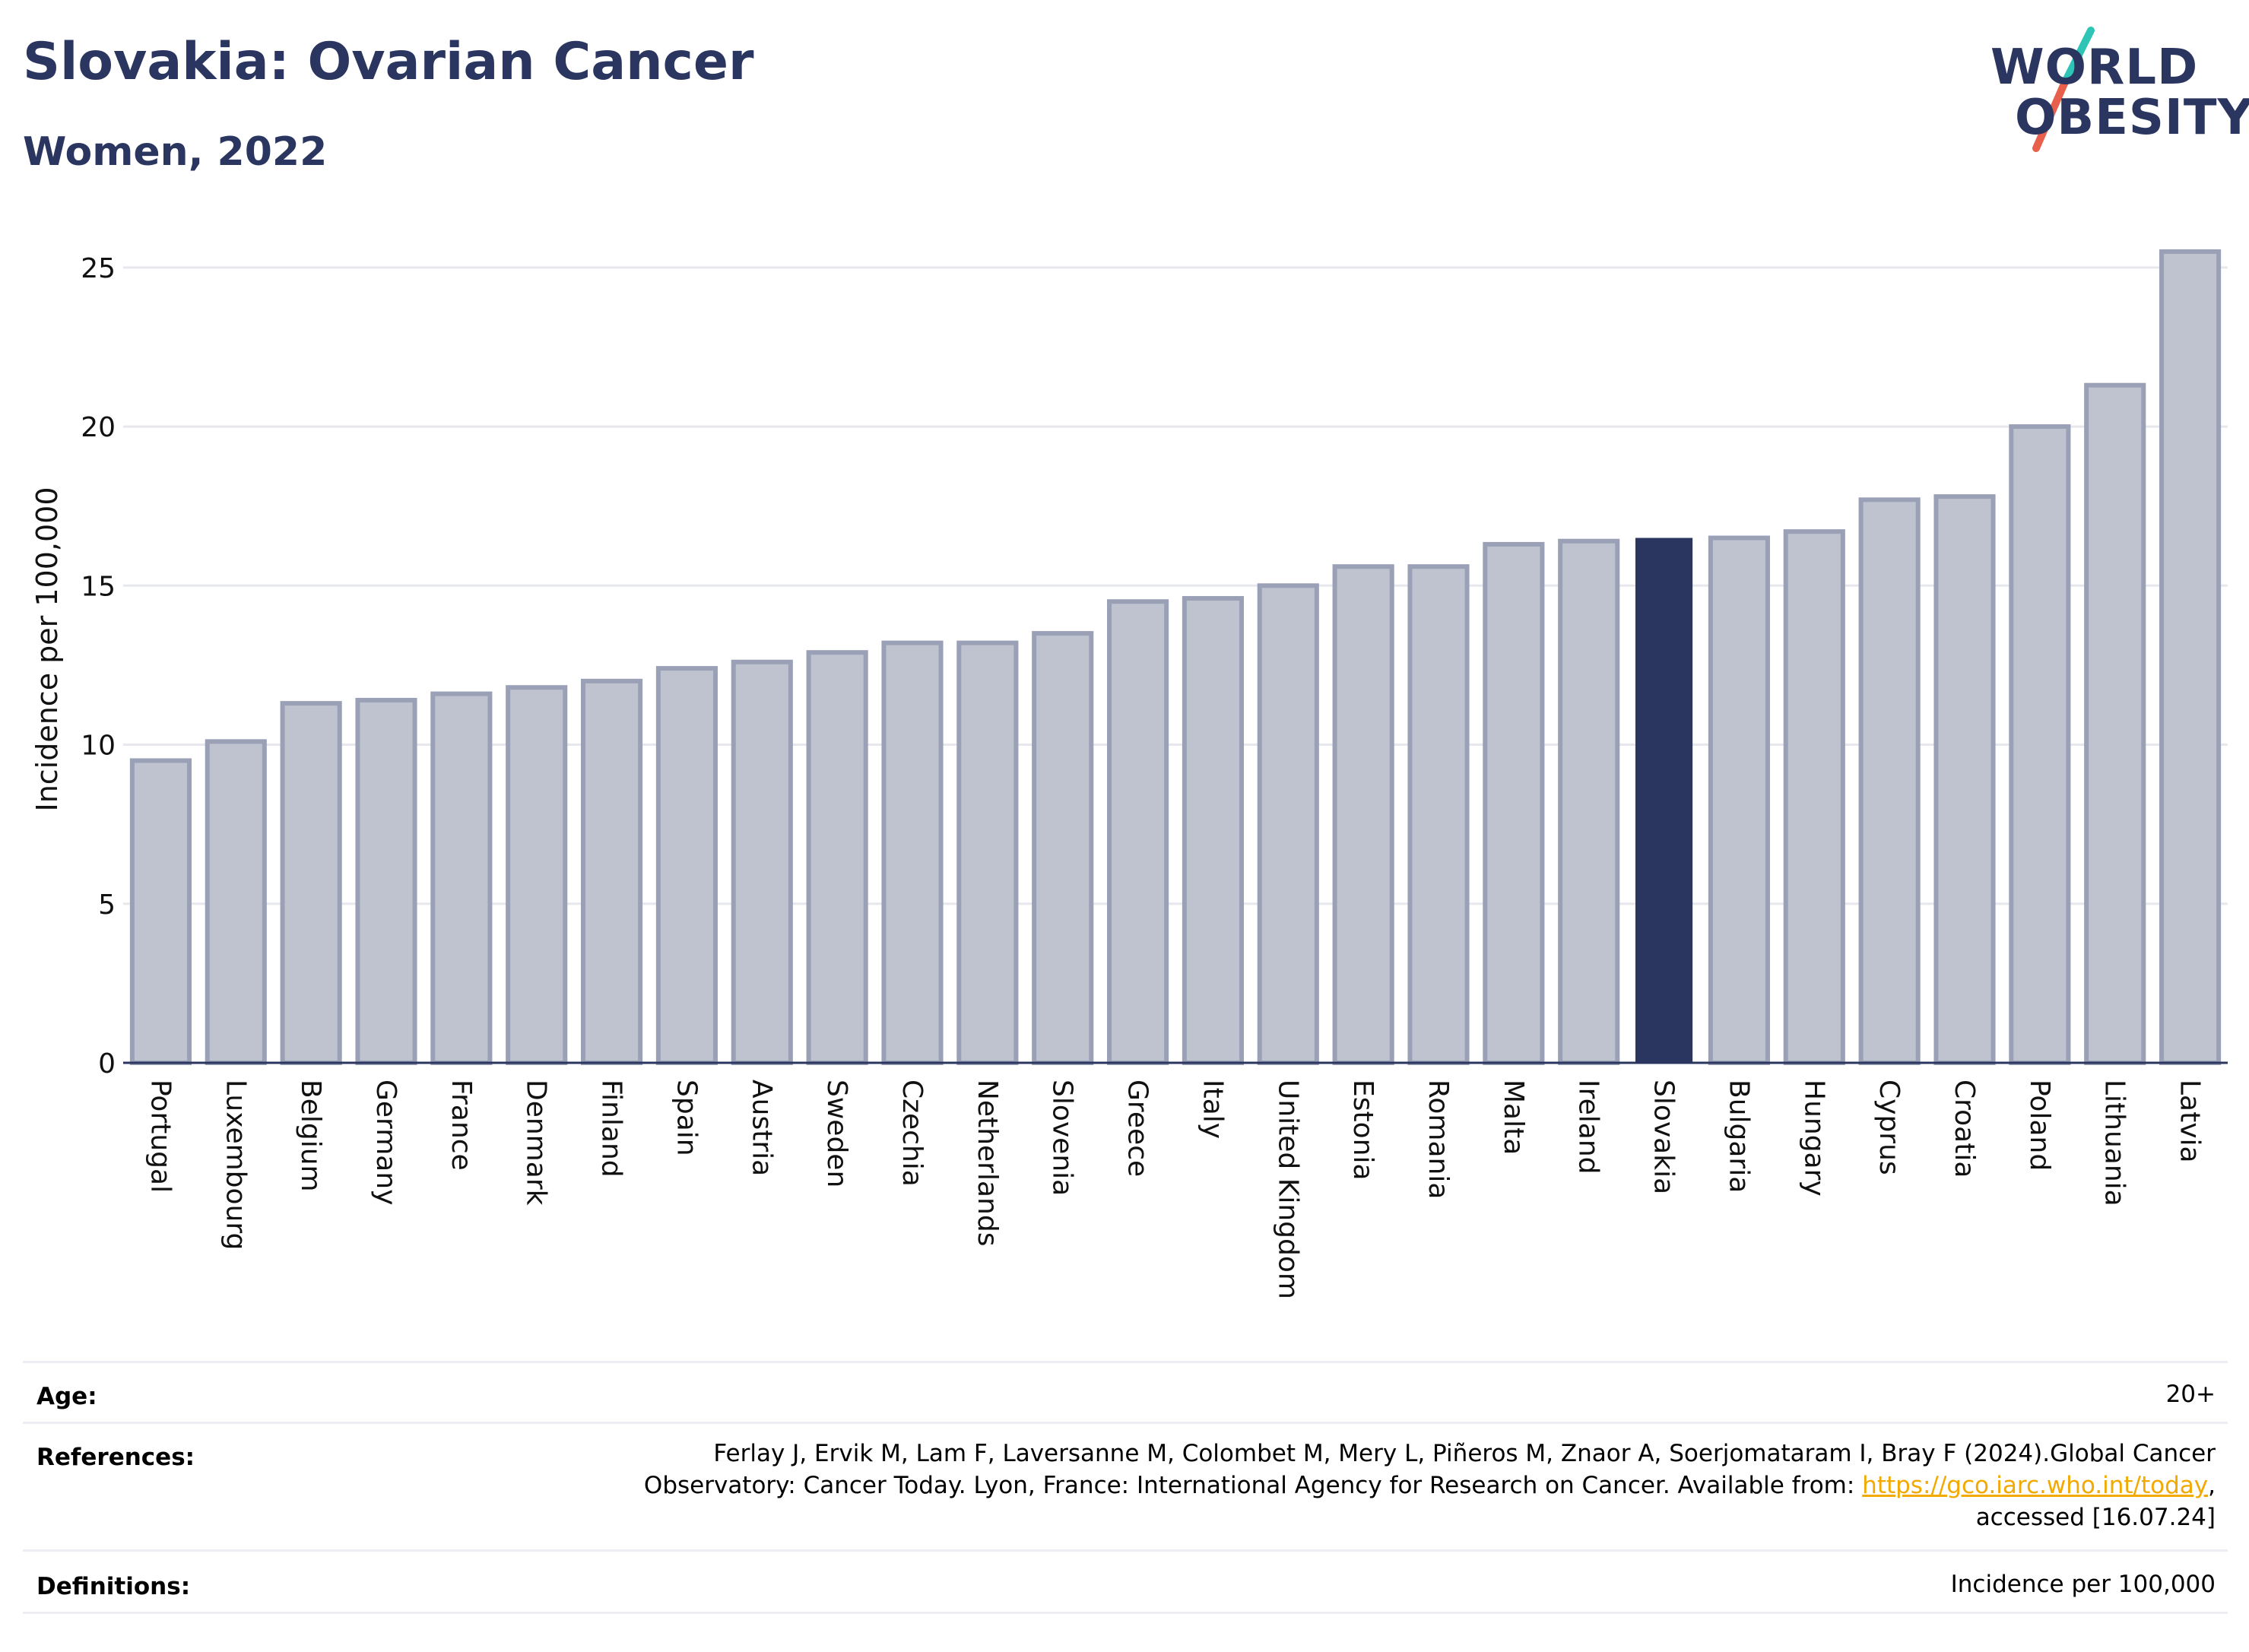 This screenshot has width=2249, height=1652. What do you see at coordinates (175, 152) in the screenshot?
I see `chart-subtitle: Women, 2022` at bounding box center [175, 152].